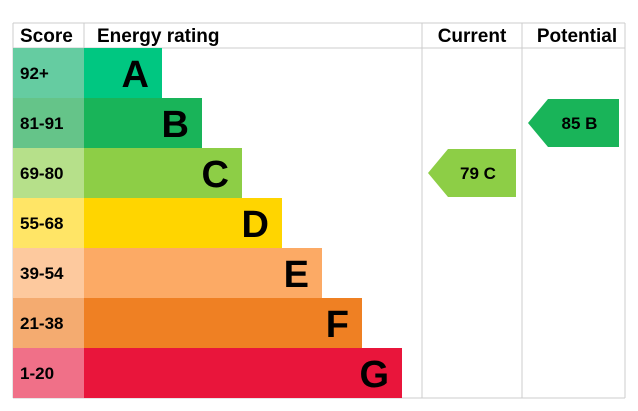 Image resolution: width=638 pixels, height=411 pixels. I want to click on score-cell-c, so click(48, 173).